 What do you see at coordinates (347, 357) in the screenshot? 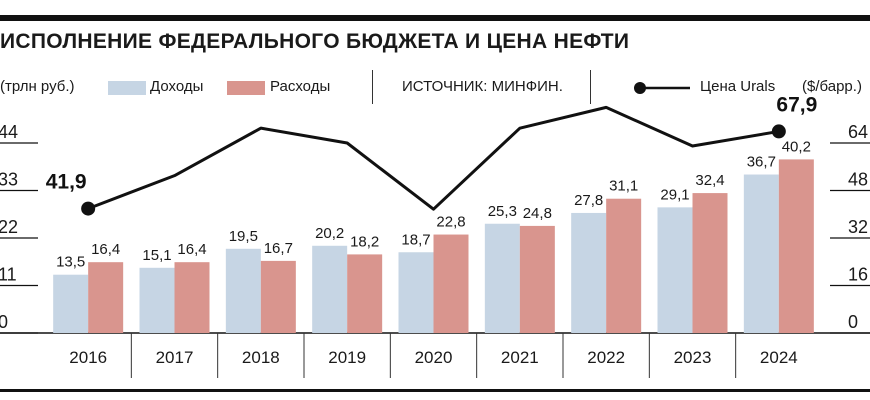
I see `category-label: 2019` at bounding box center [347, 357].